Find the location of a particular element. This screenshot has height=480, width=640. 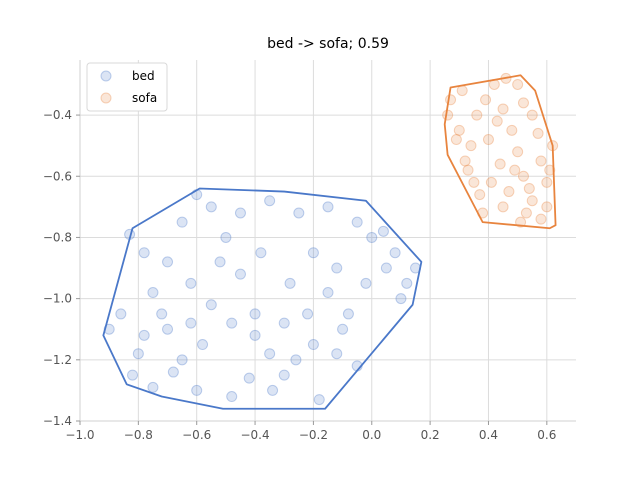

y-tick-label: −1.2 is located at coordinates (57, 360).